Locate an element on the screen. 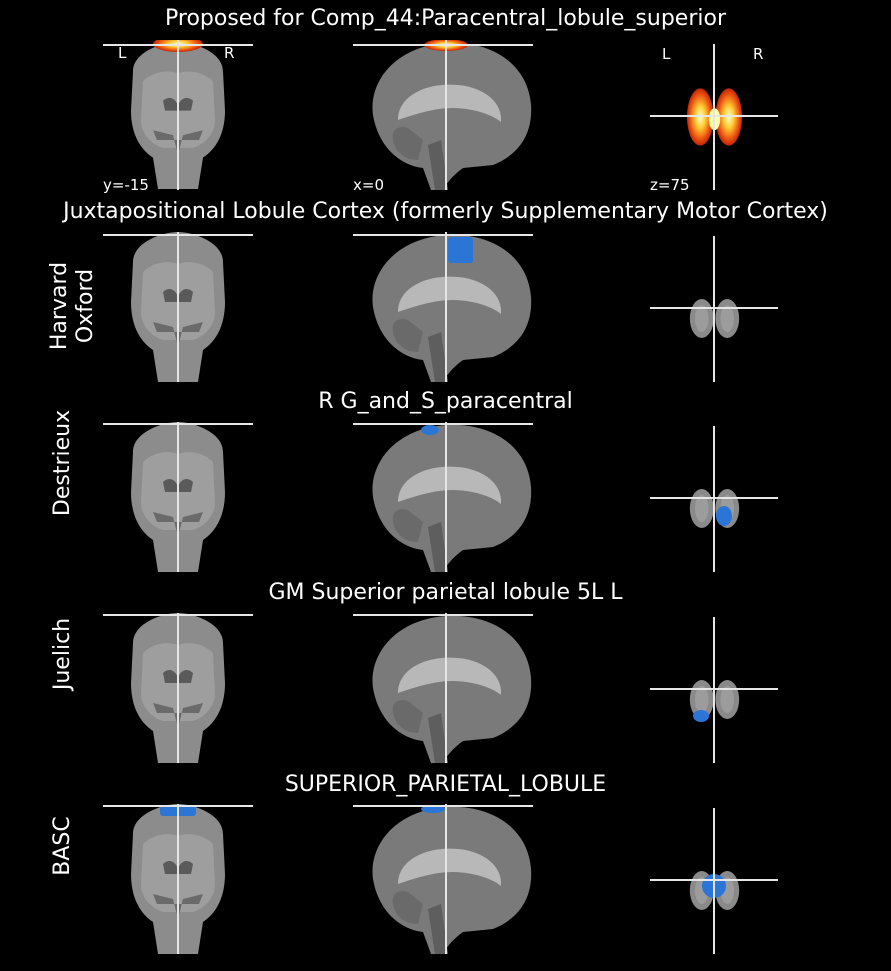 This screenshot has width=891, height=971. row-basc-atlas-label: BASC is located at coordinates (63, 846).